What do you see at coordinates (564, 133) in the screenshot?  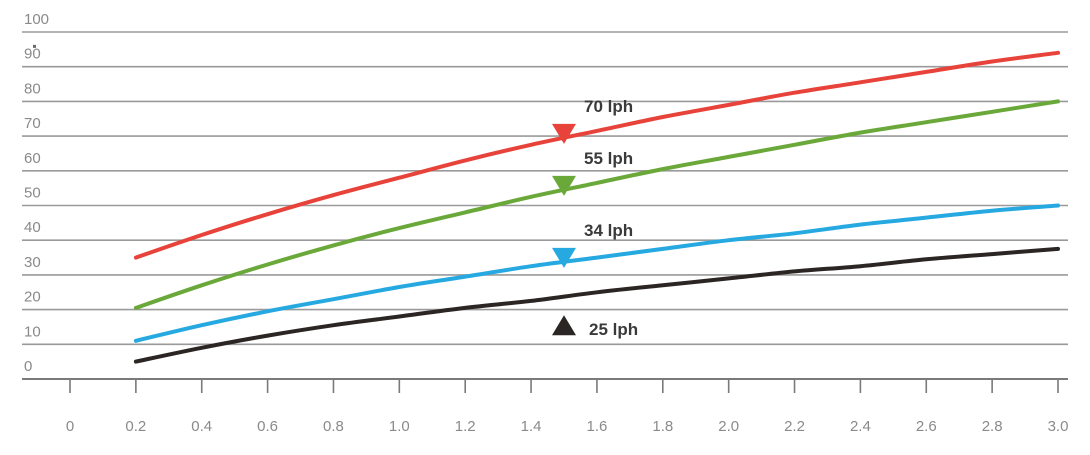 I see `marker-70-lph` at bounding box center [564, 133].